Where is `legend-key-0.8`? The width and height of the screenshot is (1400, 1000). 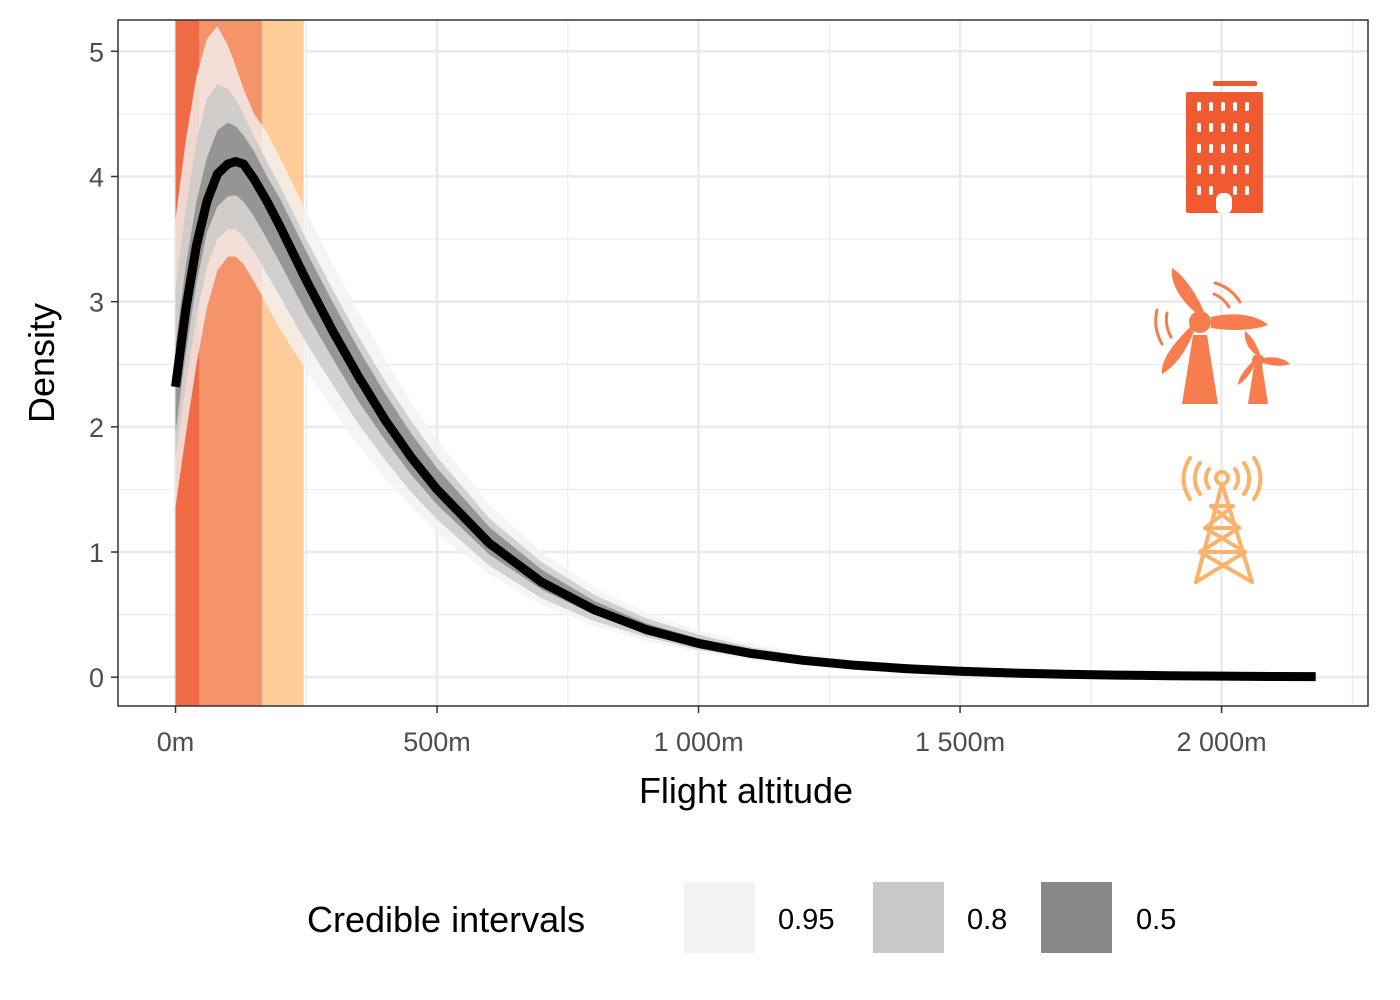 legend-key-0.8 is located at coordinates (908, 917).